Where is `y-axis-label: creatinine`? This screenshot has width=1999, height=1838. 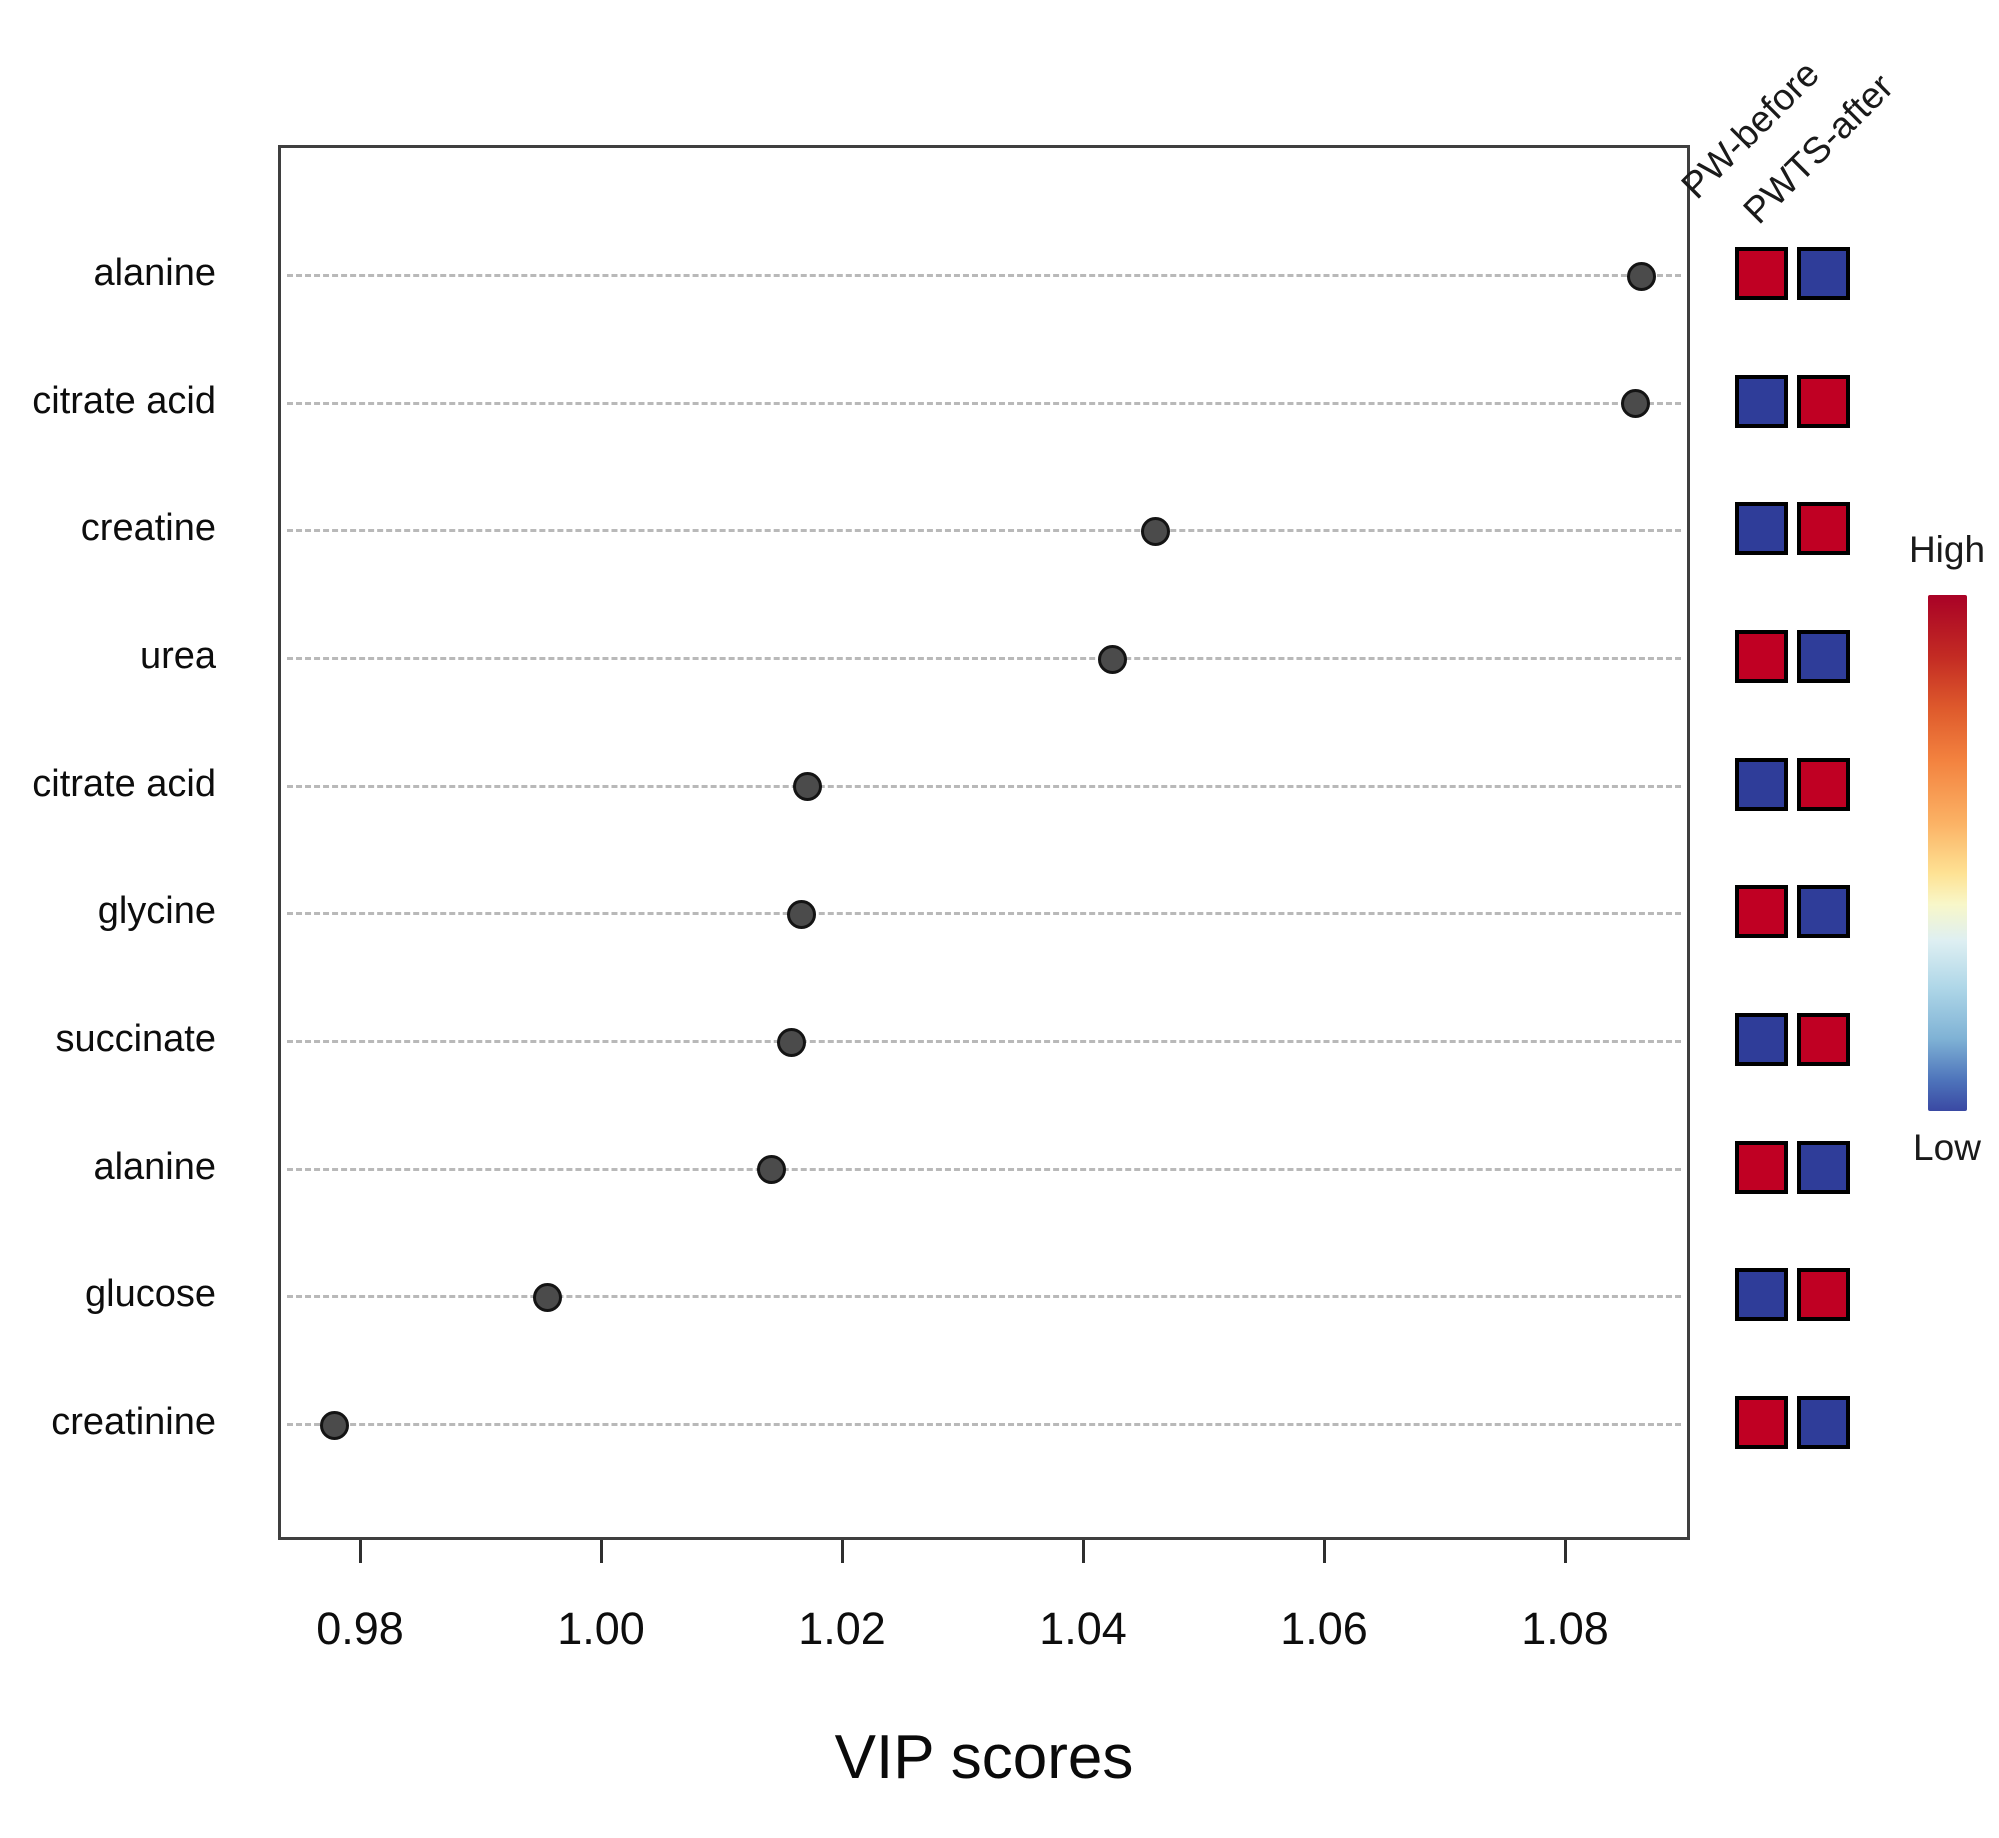
y-axis-label: creatinine is located at coordinates (133, 1422).